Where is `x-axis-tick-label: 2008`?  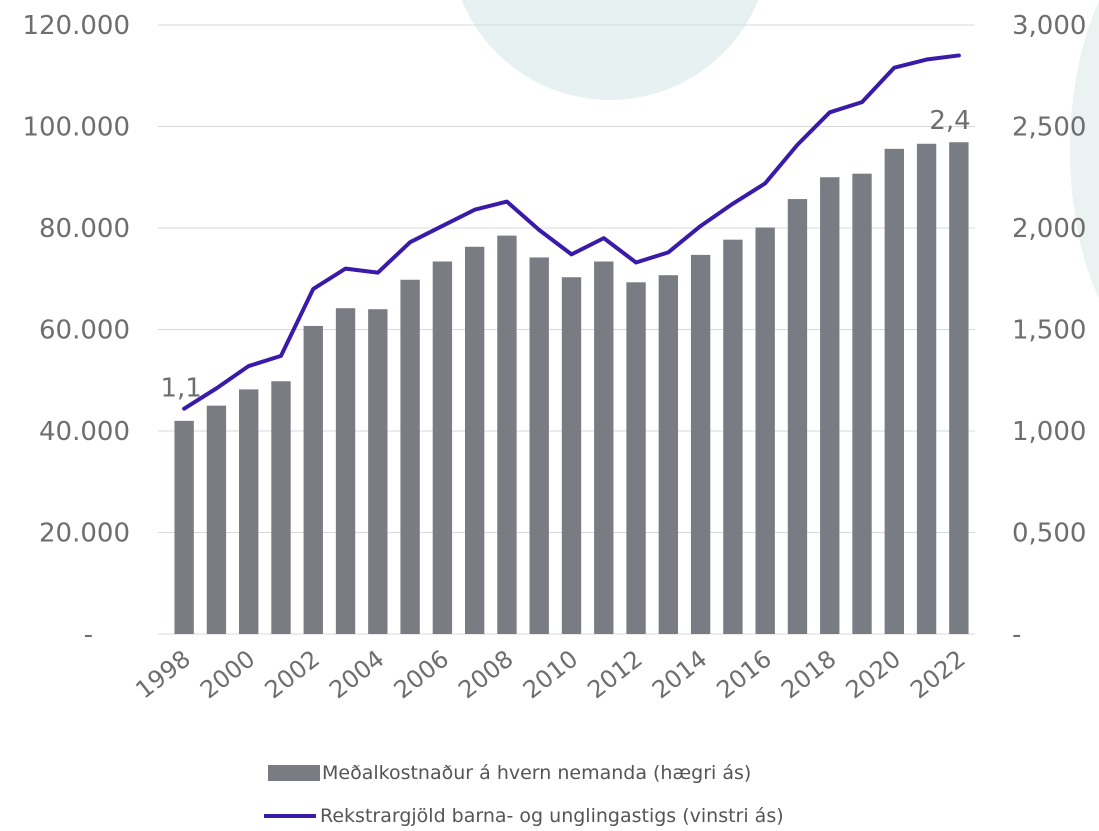 x-axis-tick-label: 2008 is located at coordinates (485, 675).